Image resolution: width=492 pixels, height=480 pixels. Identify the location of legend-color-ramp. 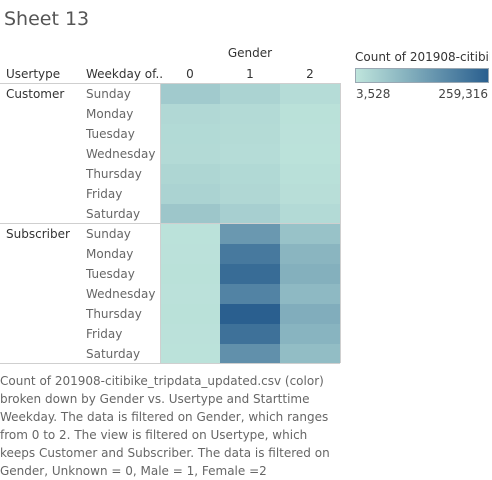
(422, 75).